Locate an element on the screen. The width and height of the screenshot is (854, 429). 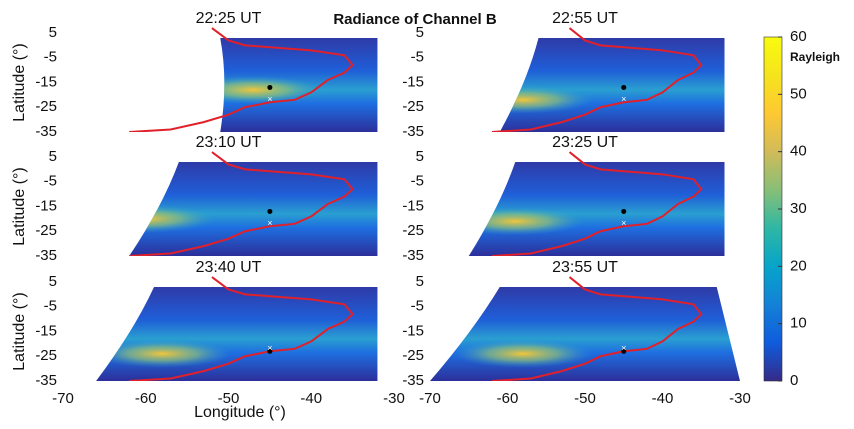
panel: × 23:10 UT 5 -5 -15 -25 -35 Latitude (°) is located at coordinates (194, 199).